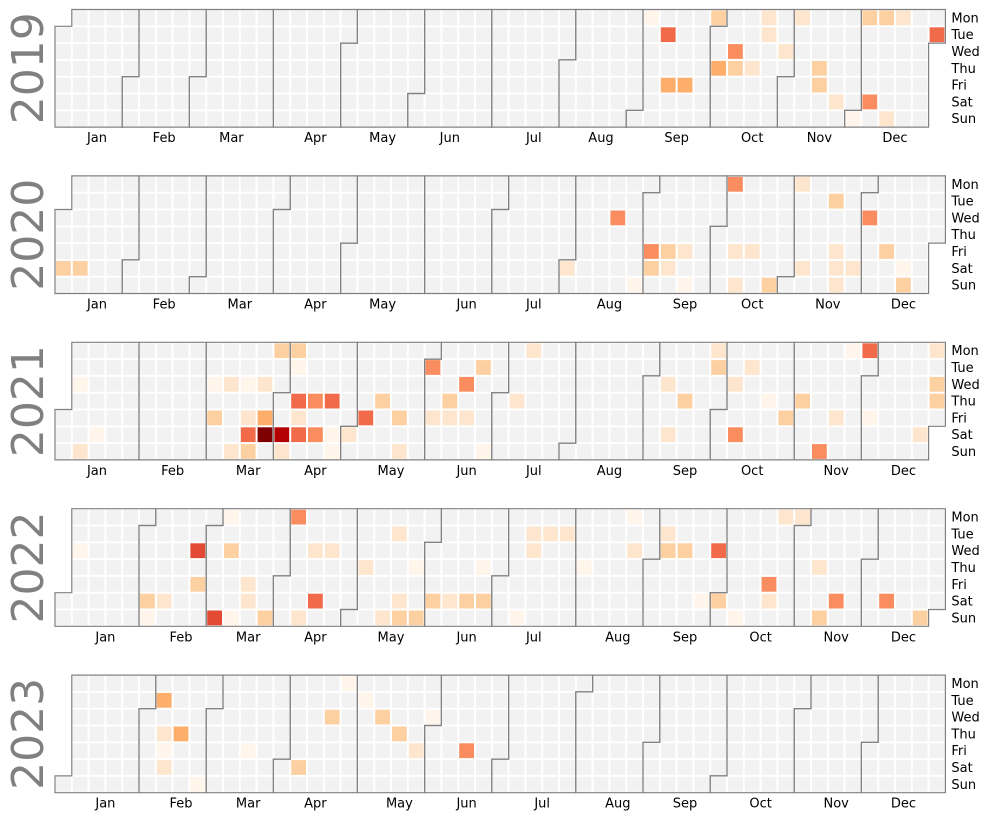  I want to click on weekday-label: Thu, so click(962, 568).